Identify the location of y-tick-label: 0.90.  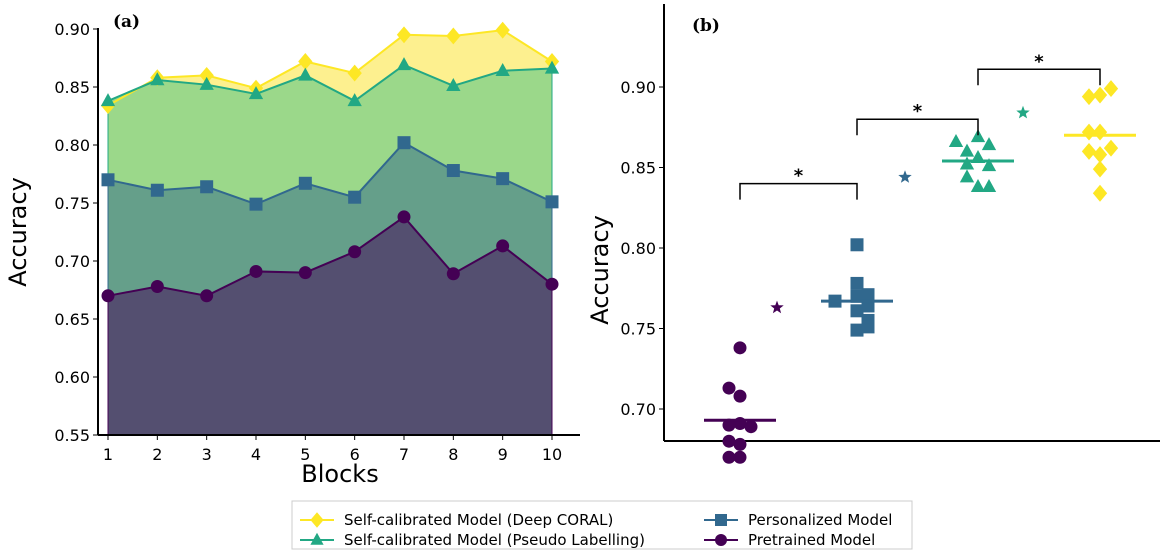
(638, 87).